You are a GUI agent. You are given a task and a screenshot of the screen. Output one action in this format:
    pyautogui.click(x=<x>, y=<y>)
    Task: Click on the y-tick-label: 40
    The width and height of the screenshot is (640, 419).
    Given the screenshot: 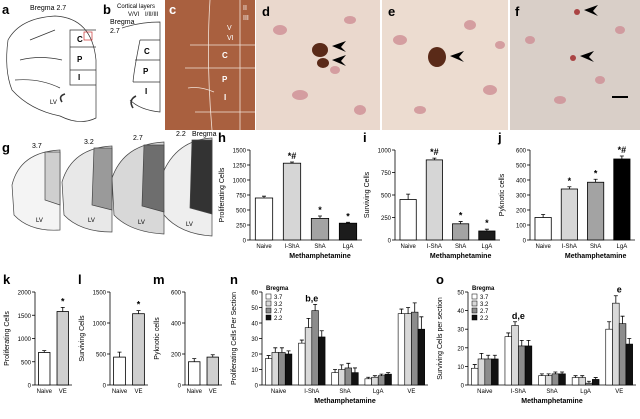 What is the action you would take?
    pyautogui.click(x=460, y=312)
    